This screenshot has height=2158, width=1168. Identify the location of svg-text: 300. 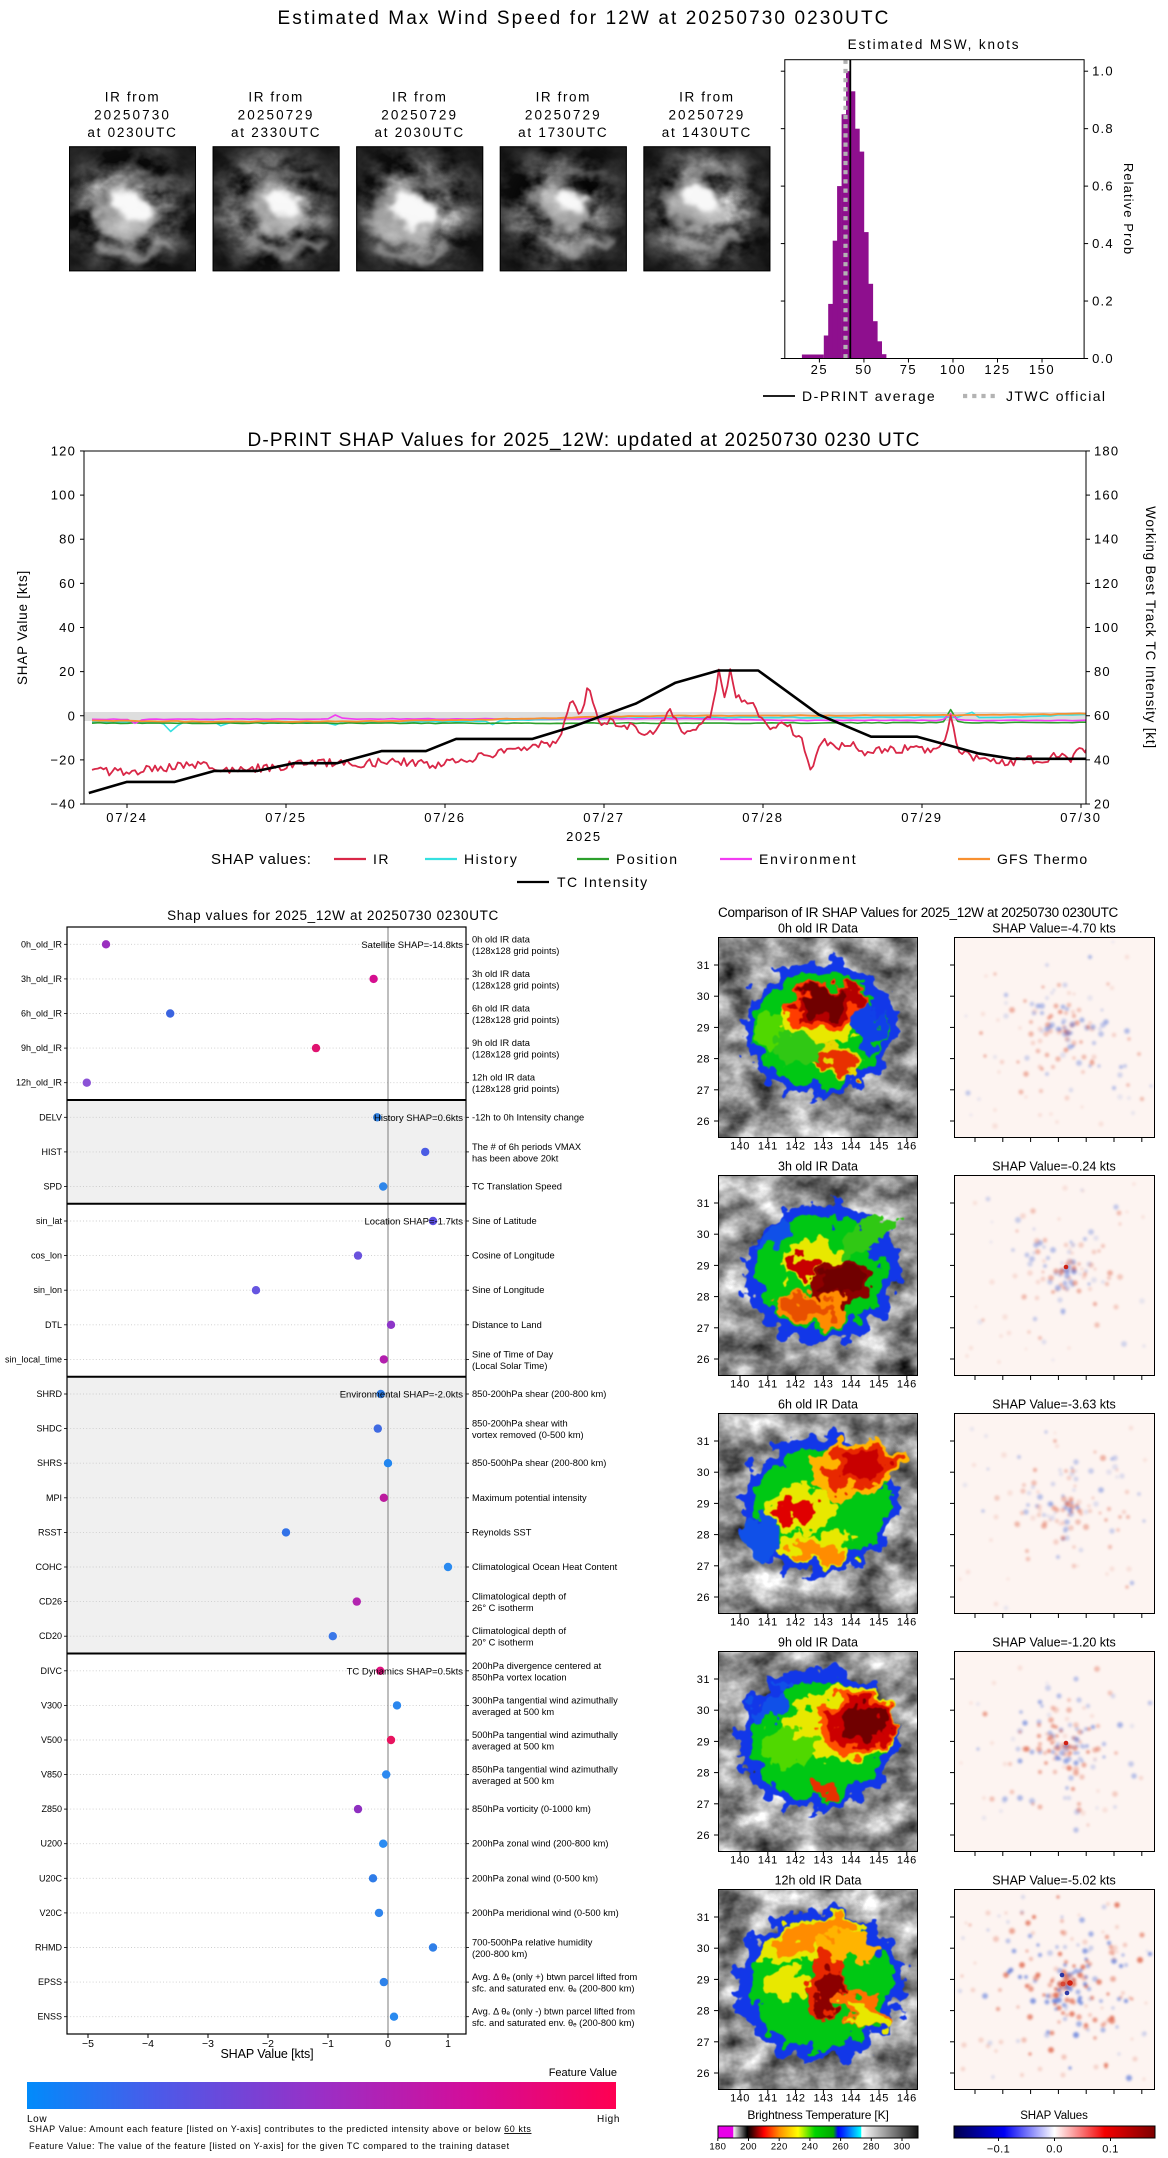
(902, 2147).